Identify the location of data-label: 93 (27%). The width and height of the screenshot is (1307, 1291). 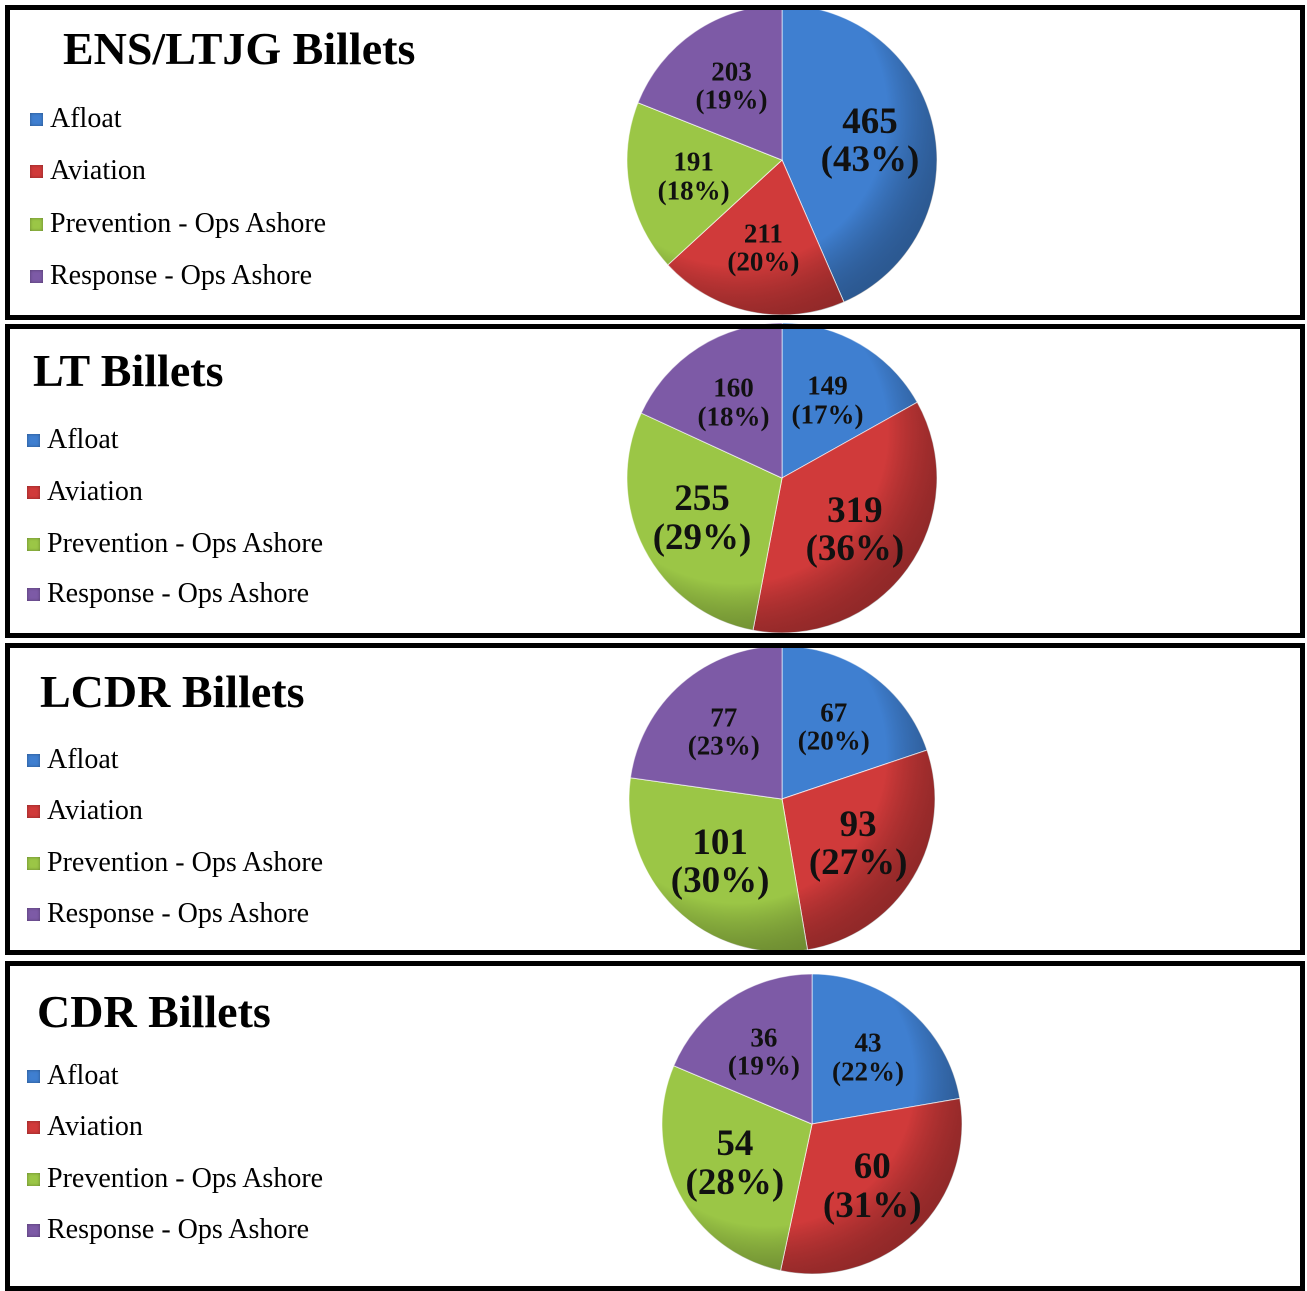
(858, 843).